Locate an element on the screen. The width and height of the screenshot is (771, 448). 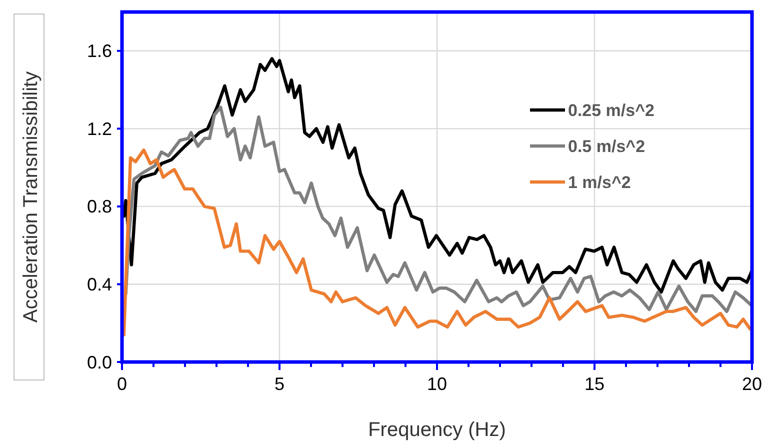
y-tick-label: 0.0 is located at coordinates (99, 362).